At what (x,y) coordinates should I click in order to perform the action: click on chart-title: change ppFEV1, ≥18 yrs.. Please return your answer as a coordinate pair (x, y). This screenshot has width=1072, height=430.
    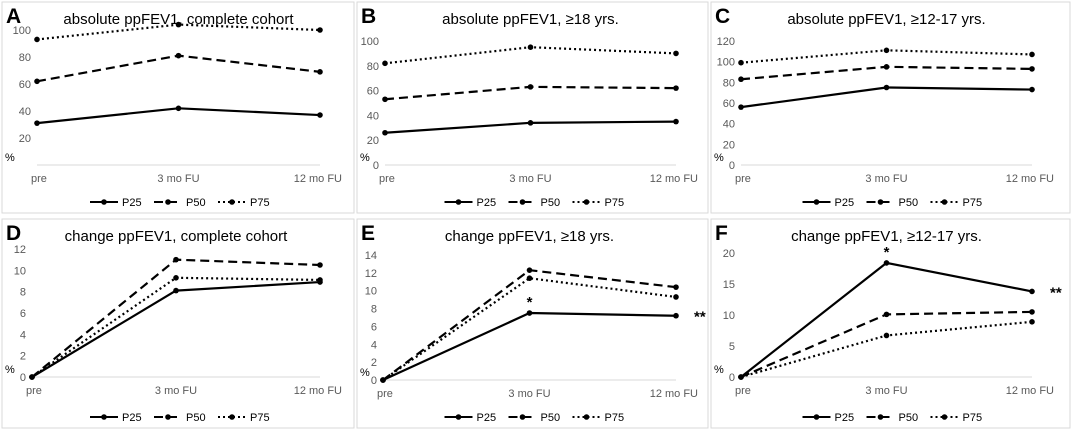
    Looking at the image, I should click on (529, 236).